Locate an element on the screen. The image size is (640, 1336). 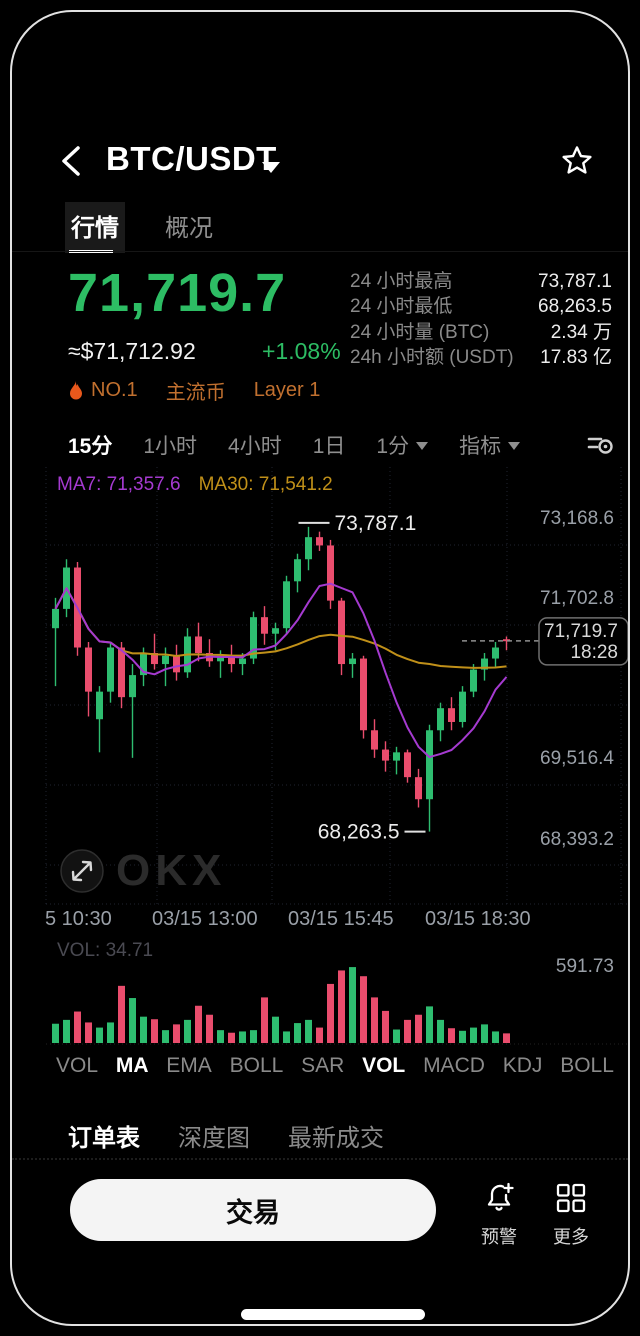
chart-watermark: OKX is located at coordinates (142, 871).